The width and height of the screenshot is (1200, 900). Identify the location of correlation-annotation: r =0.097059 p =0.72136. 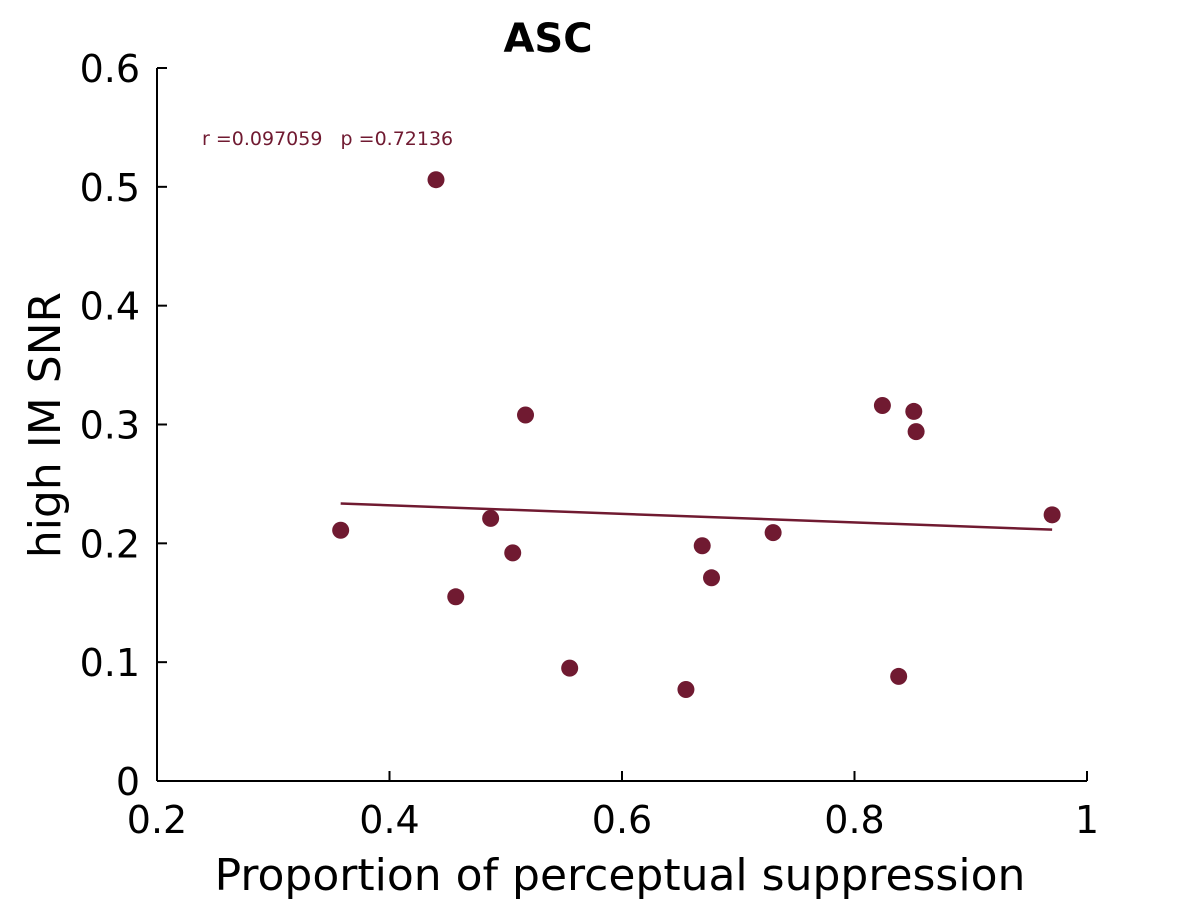
(327, 139).